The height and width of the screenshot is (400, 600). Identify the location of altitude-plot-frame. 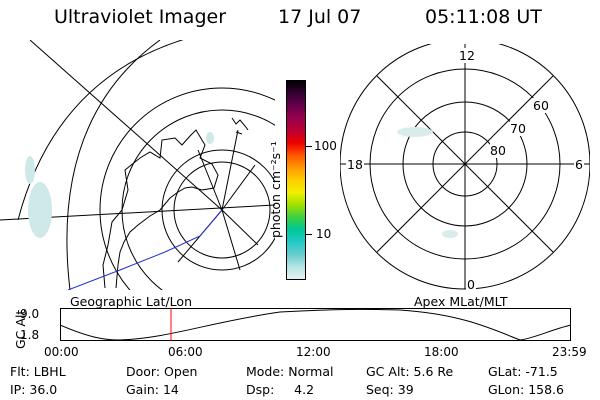
(315, 324).